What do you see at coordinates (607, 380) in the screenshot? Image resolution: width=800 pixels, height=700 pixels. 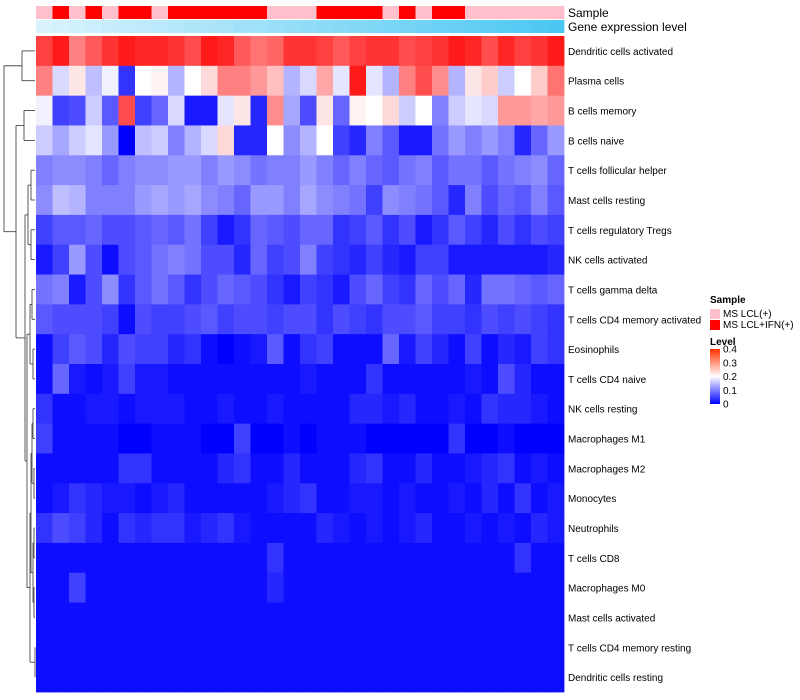 I see `row-label: T cells CD4 naive` at bounding box center [607, 380].